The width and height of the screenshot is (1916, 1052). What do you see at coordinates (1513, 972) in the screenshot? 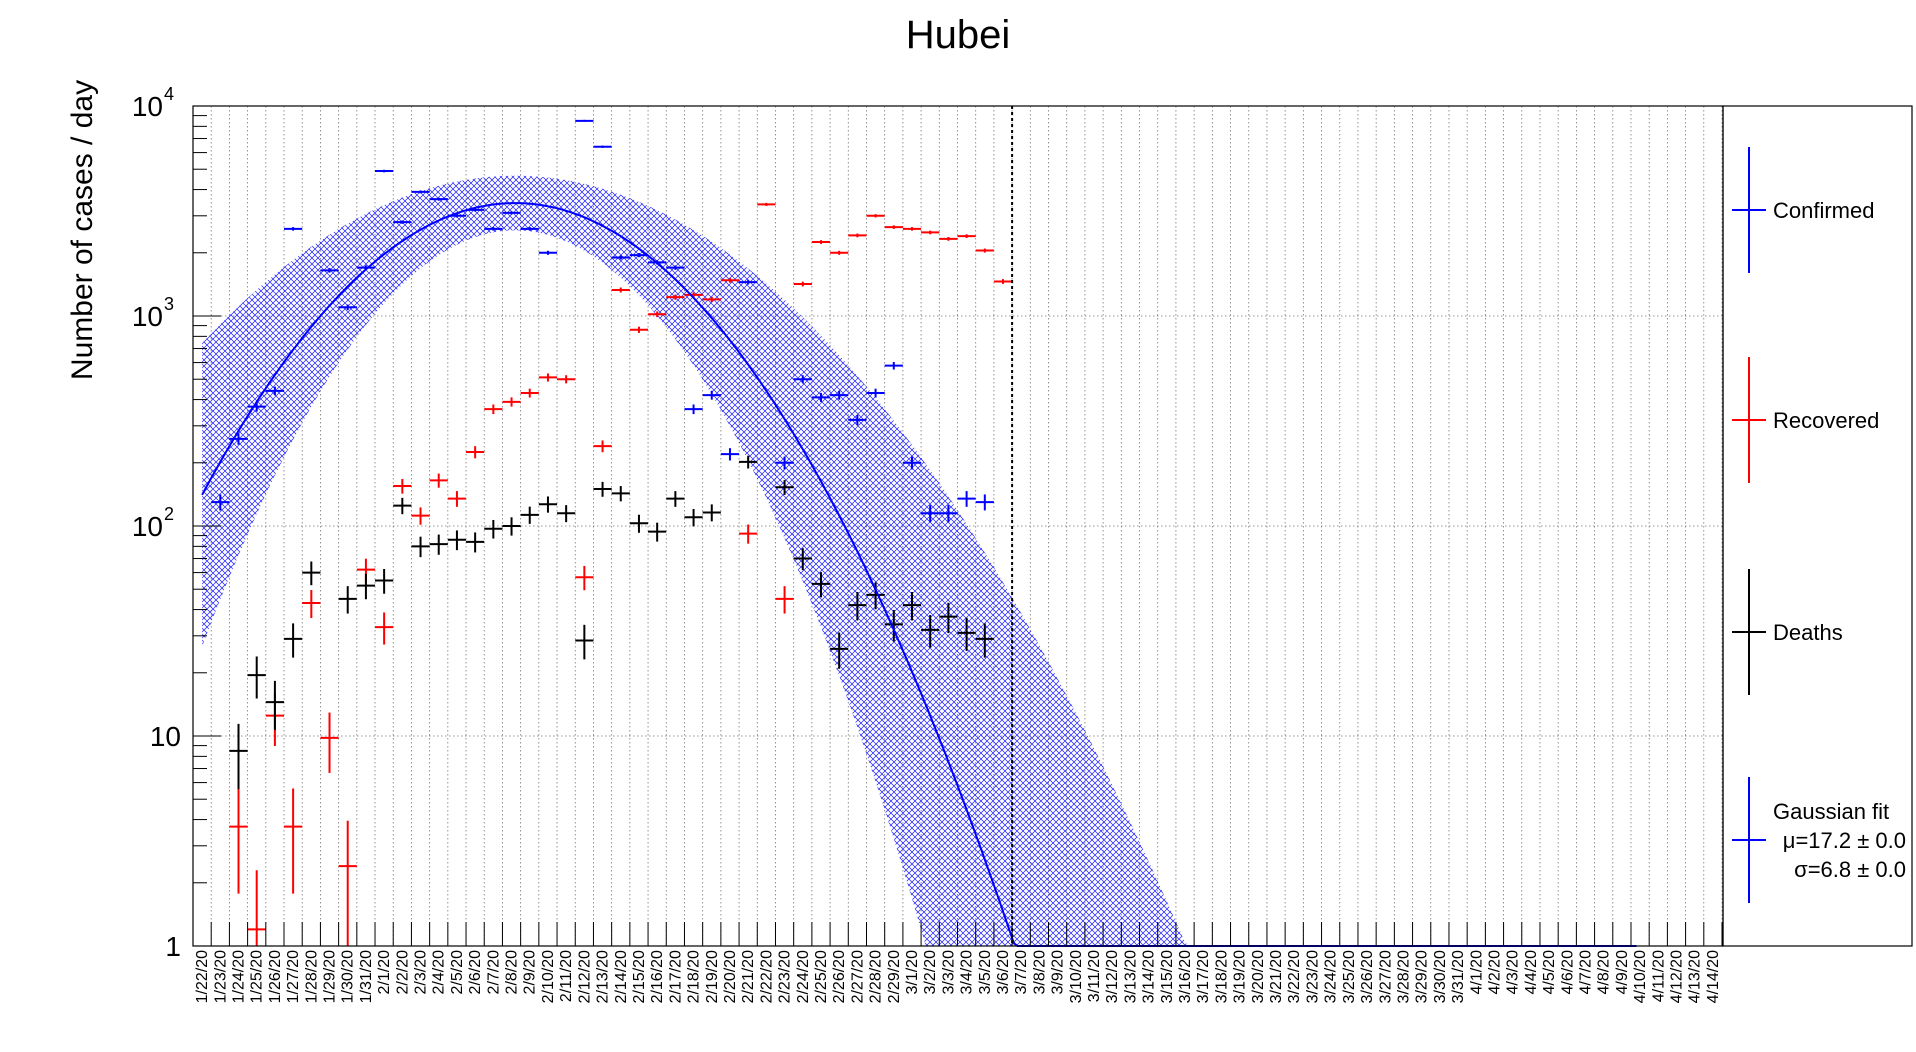
I see `x-tick-label: 4/3/20` at bounding box center [1513, 972].